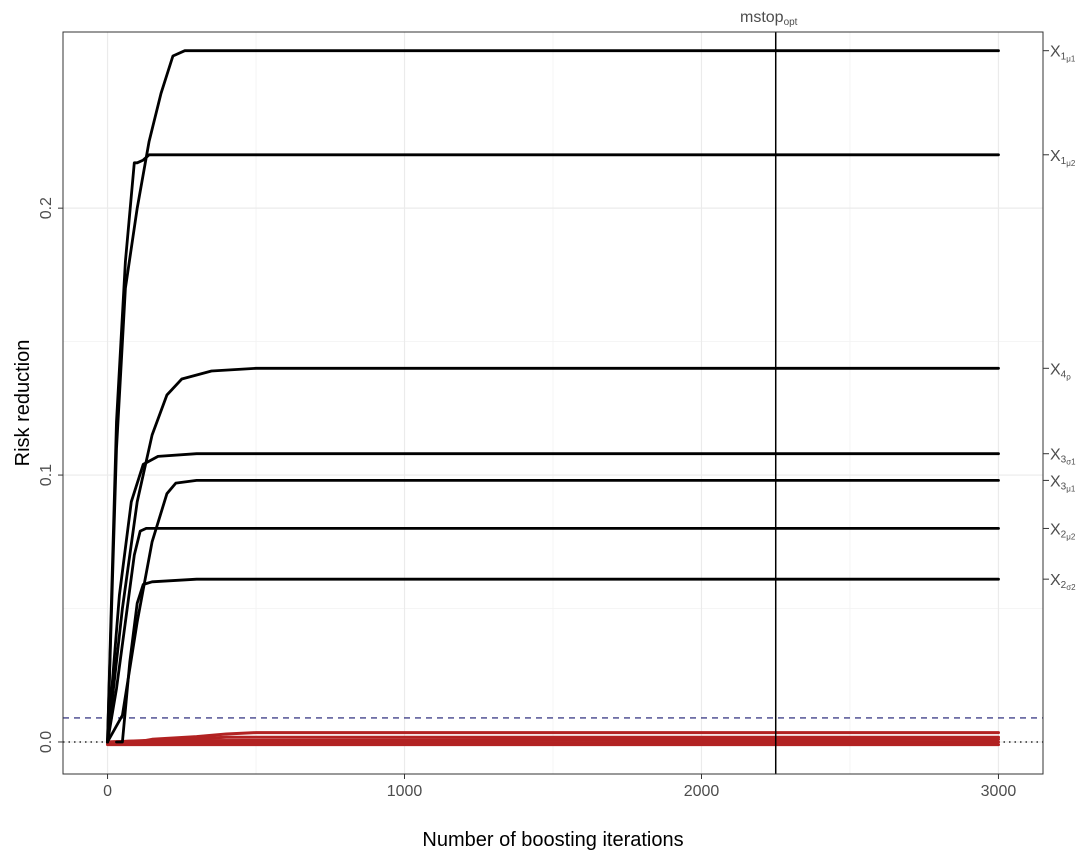  Describe the element at coordinates (999, 791) in the screenshot. I see `x-tick-label: 3000` at that location.